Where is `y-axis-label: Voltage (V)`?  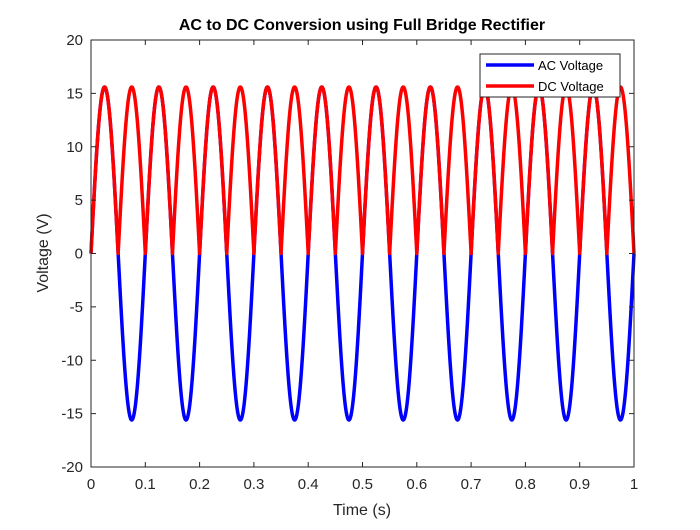 y-axis-label: Voltage (V) is located at coordinates (43, 252).